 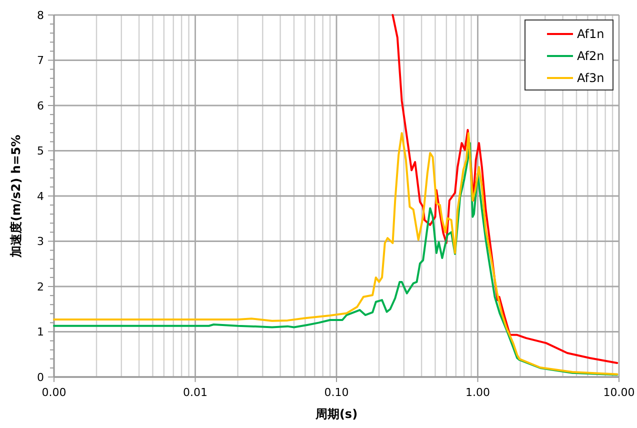 I want to click on x-tick-label: 0.00, so click(x=54, y=392).